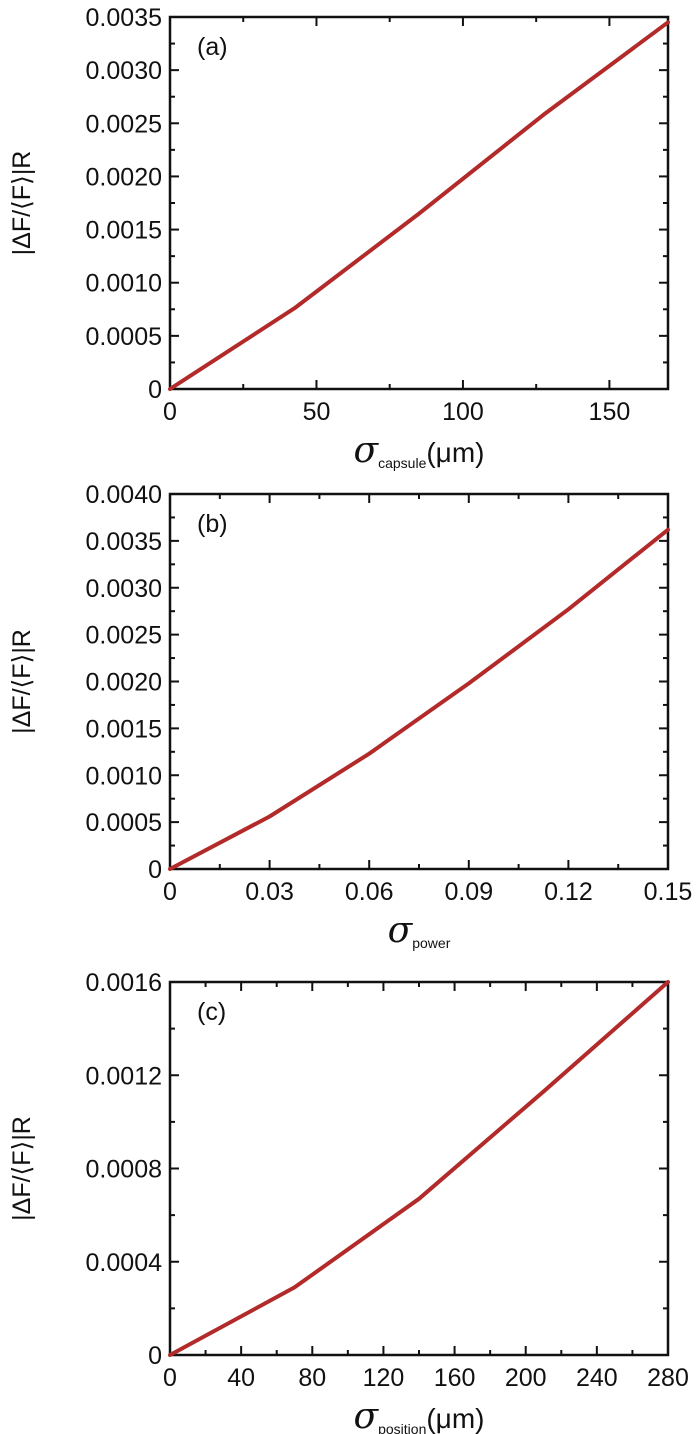 The height and width of the screenshot is (1434, 700). I want to click on x-tick-label: 40, so click(241, 1378).